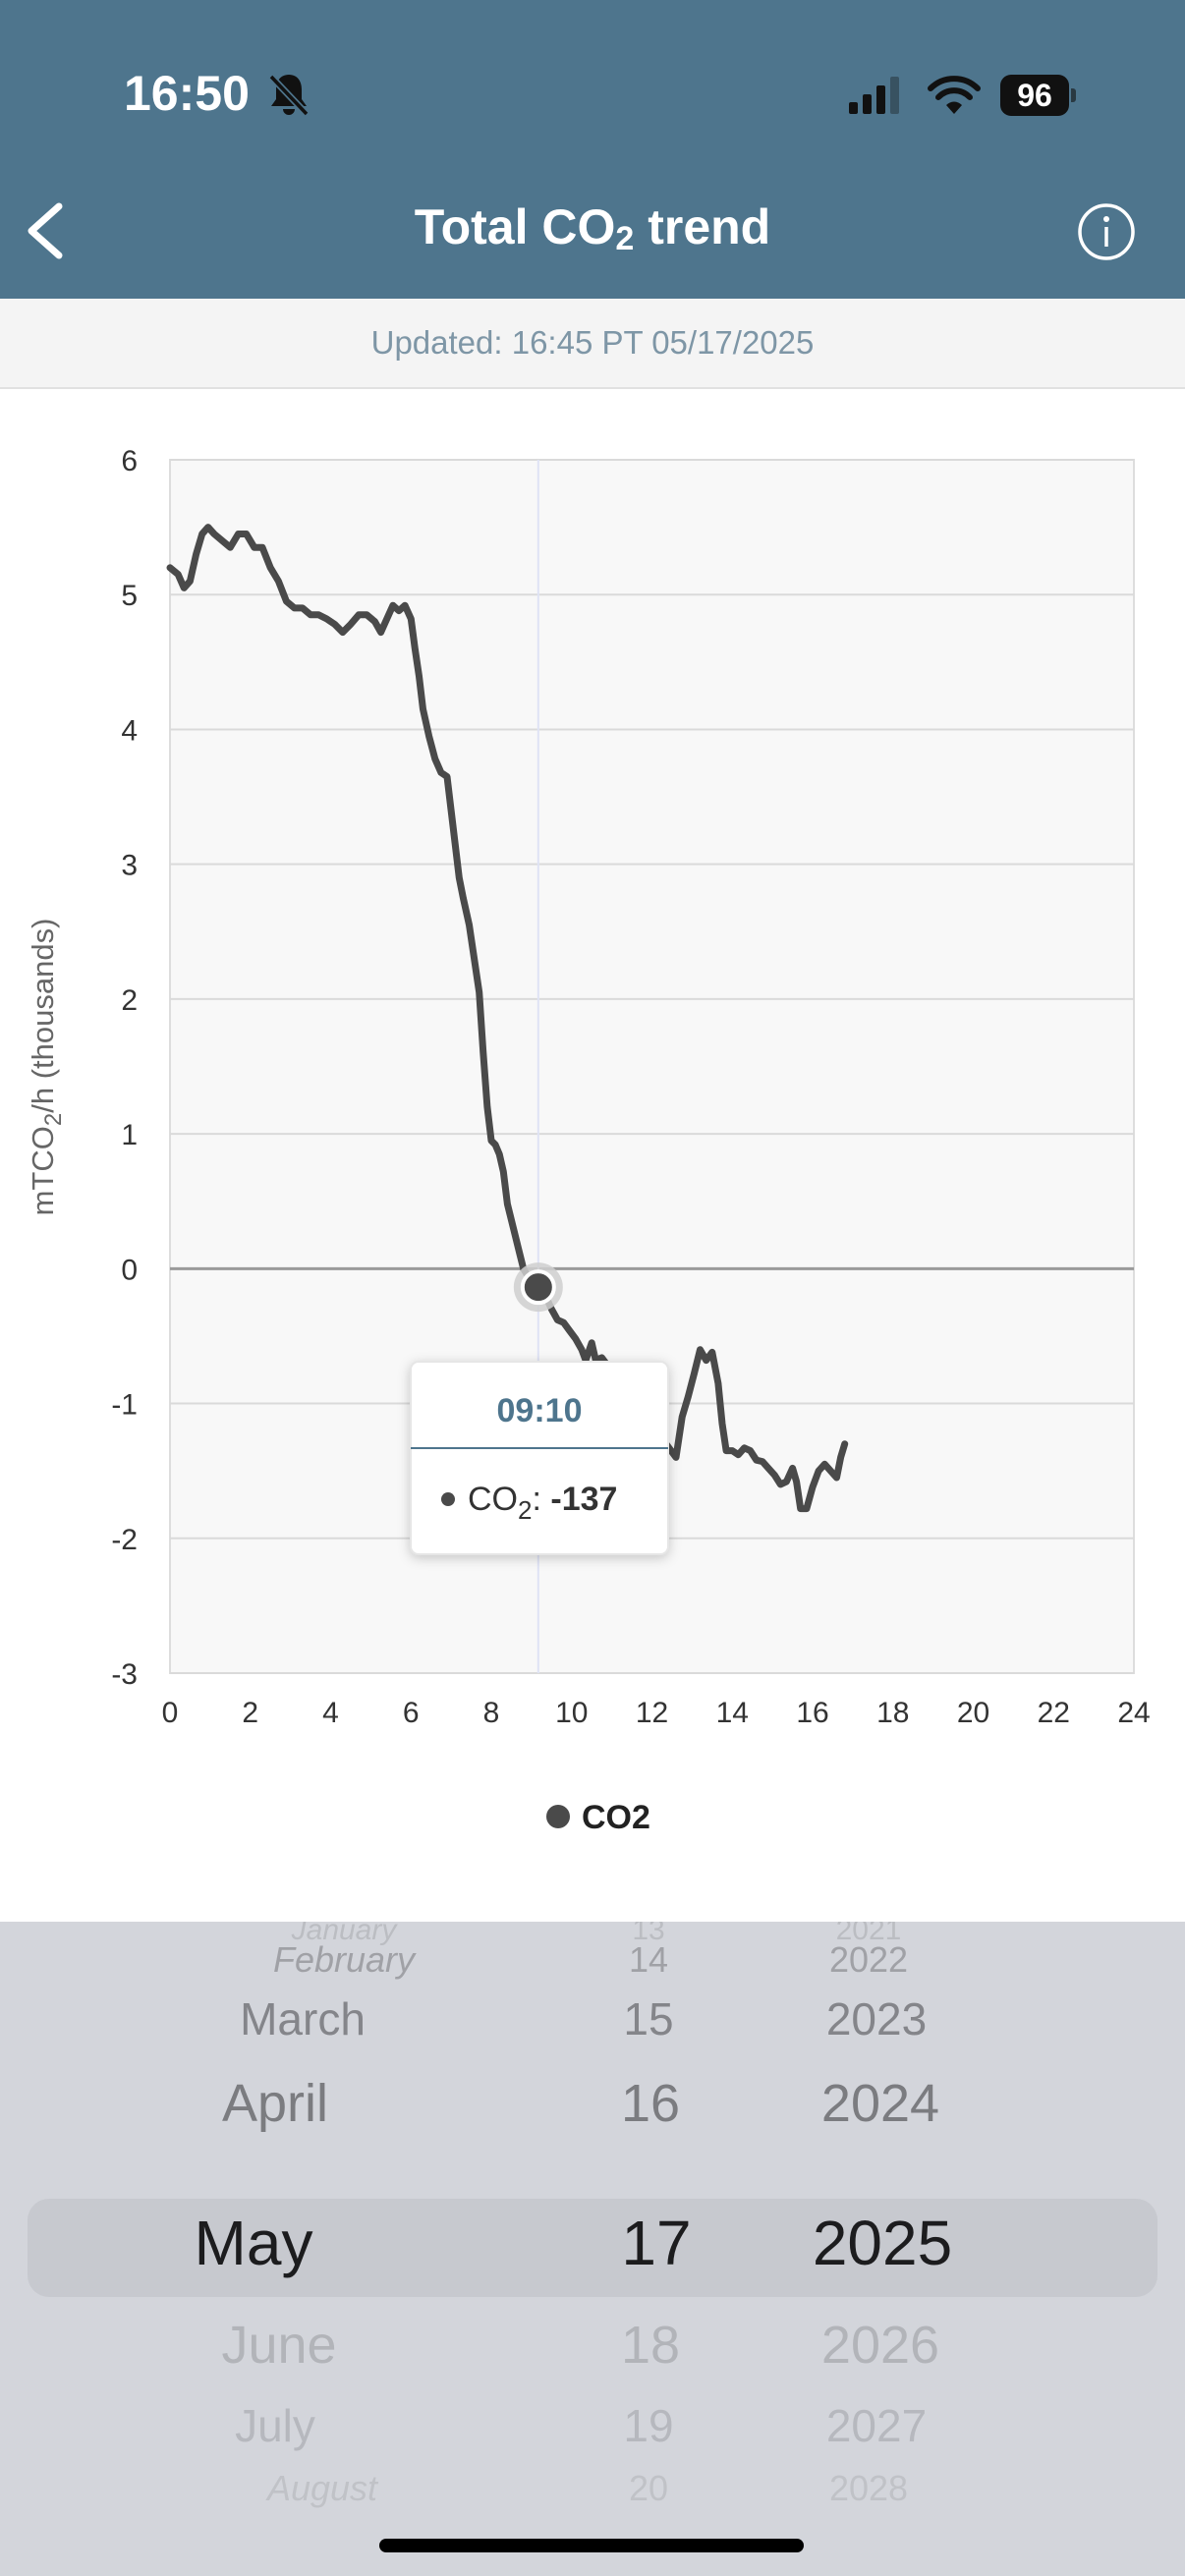 The width and height of the screenshot is (1185, 2576). I want to click on y-tick-label: 1, so click(130, 1135).